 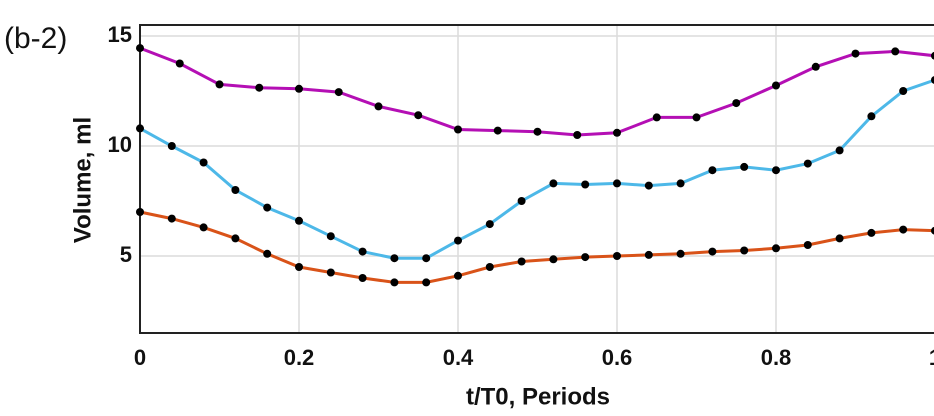 I want to click on y-tick-label: 10, so click(x=120, y=144).